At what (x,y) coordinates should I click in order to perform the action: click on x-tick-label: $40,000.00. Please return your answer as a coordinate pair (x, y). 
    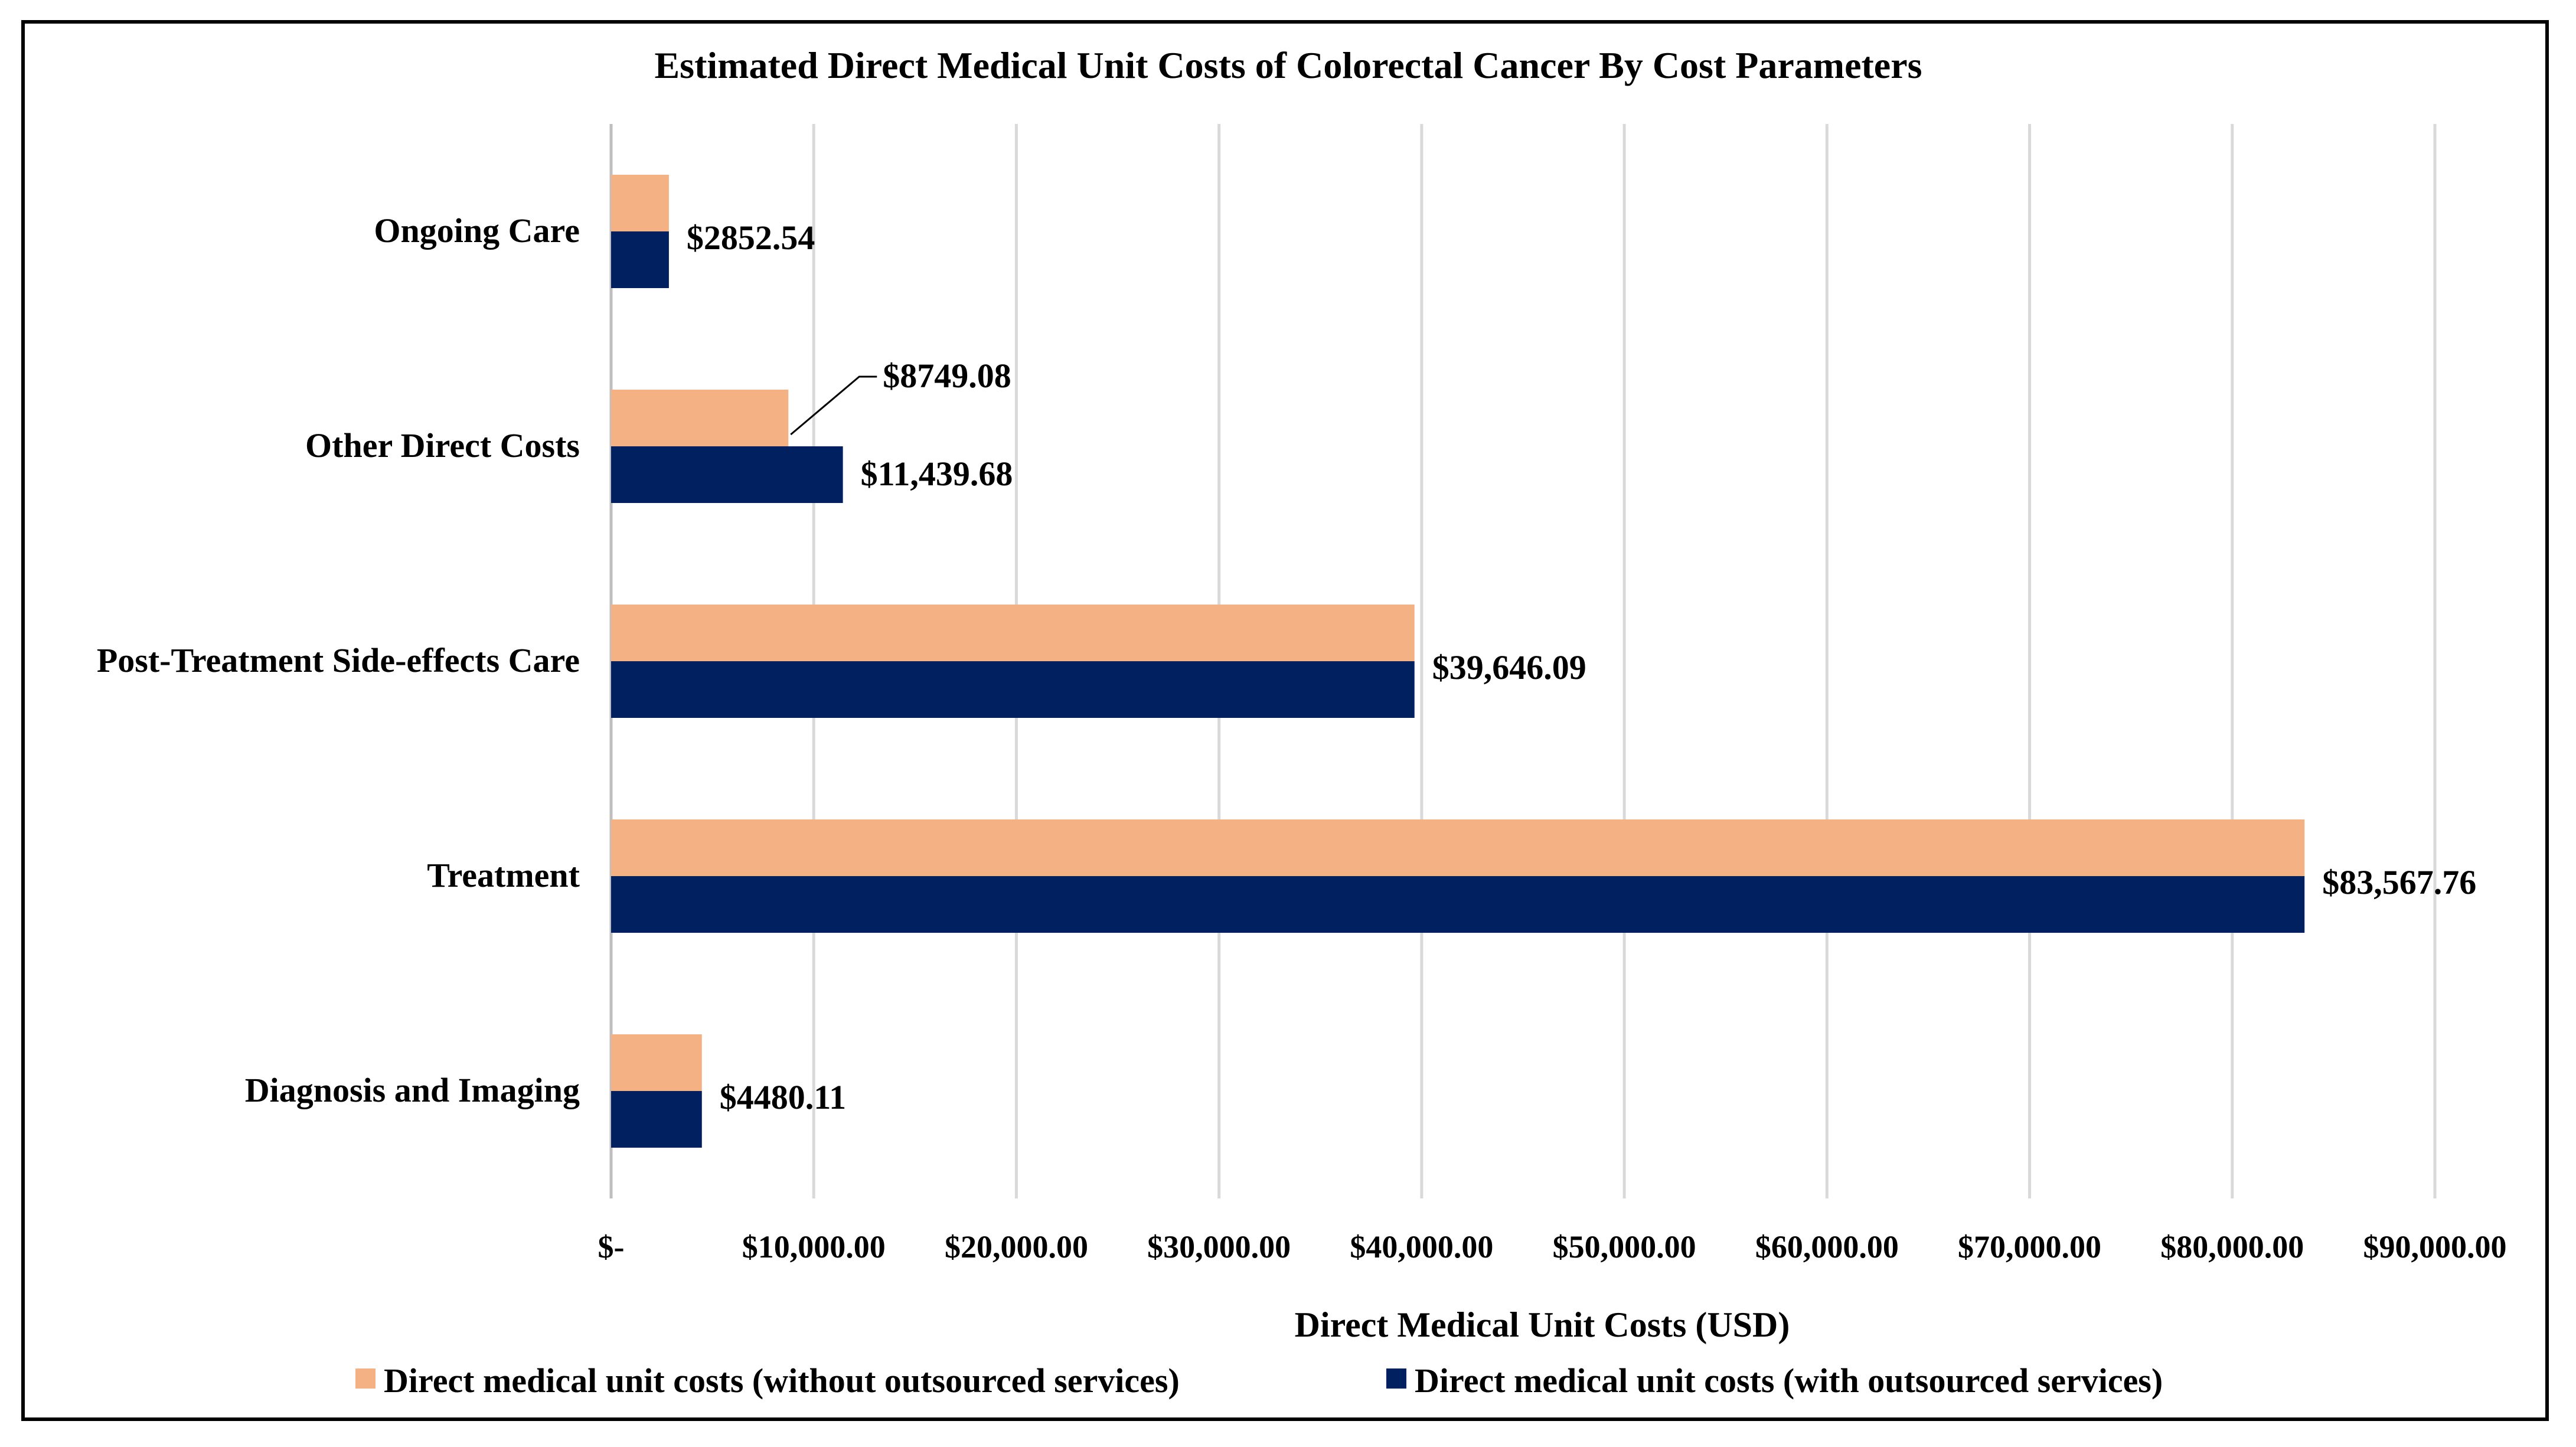
    Looking at the image, I should click on (1421, 1247).